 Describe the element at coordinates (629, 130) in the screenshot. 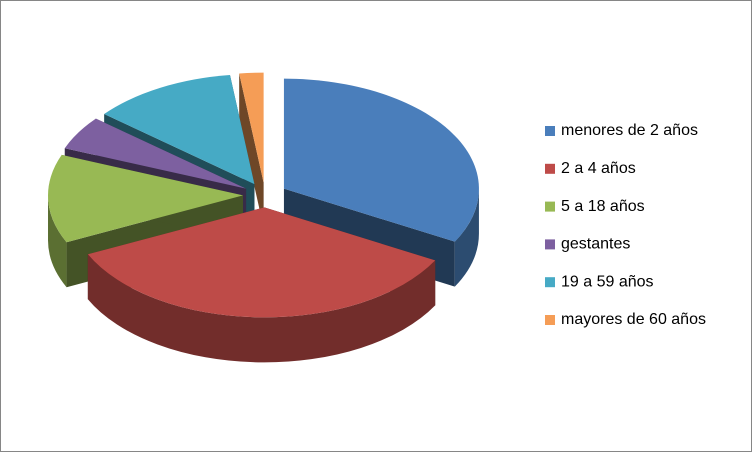

I see `legend-label: menores de 2 años` at that location.